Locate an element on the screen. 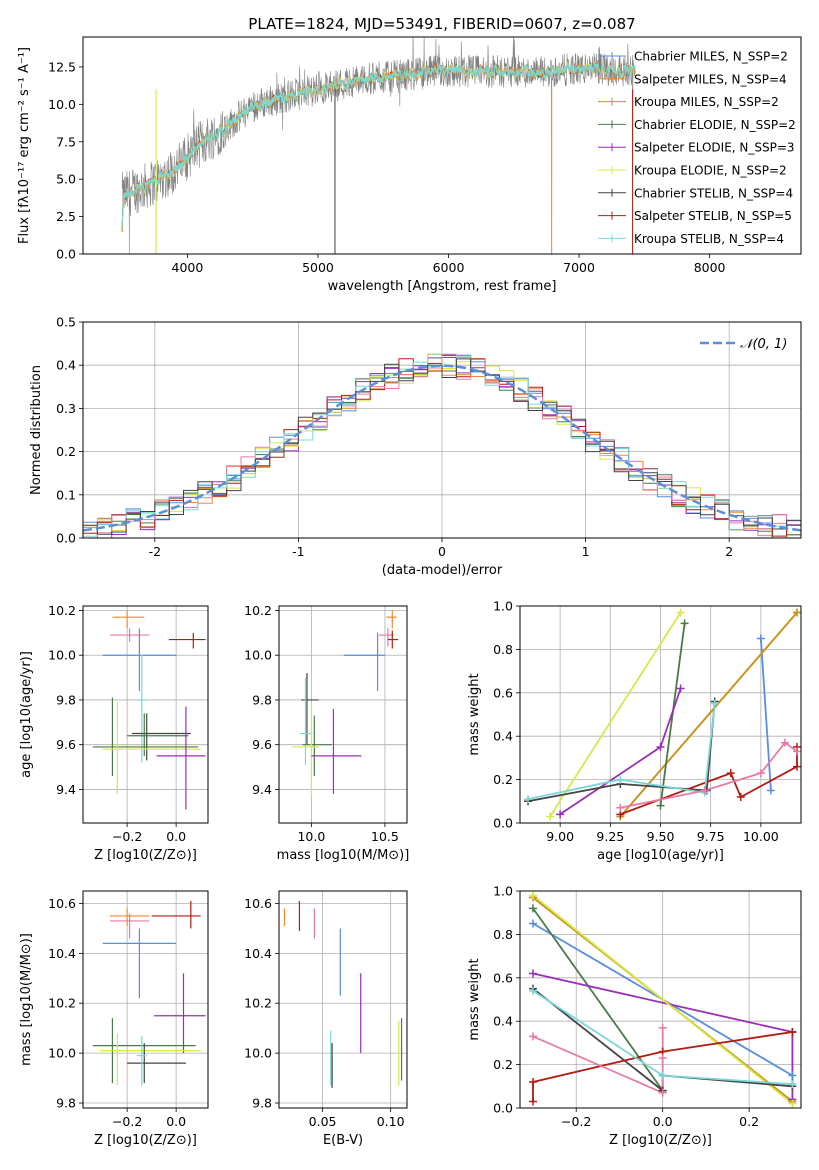 The height and width of the screenshot is (1170, 819). x-tick-label: 10.00 is located at coordinates (761, 836).